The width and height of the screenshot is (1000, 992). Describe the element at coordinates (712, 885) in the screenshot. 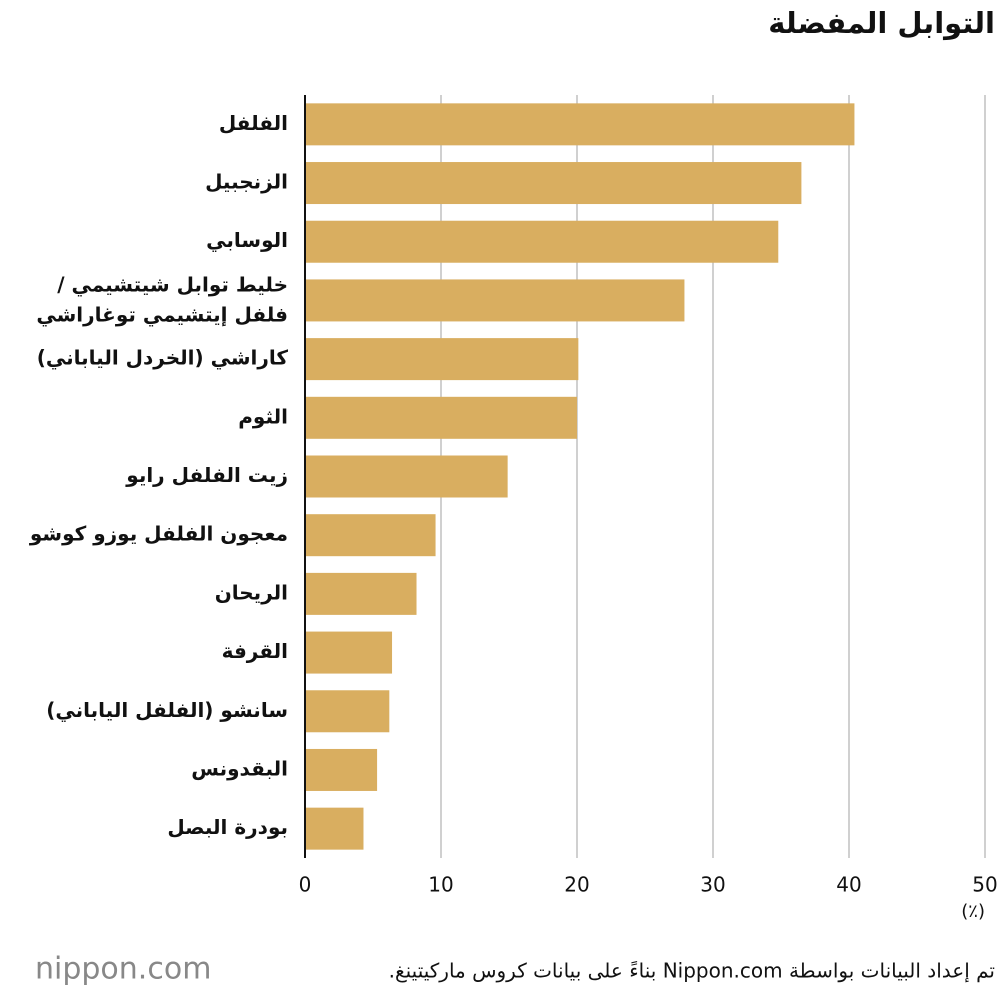

I see `x-tick-label: 30` at that location.